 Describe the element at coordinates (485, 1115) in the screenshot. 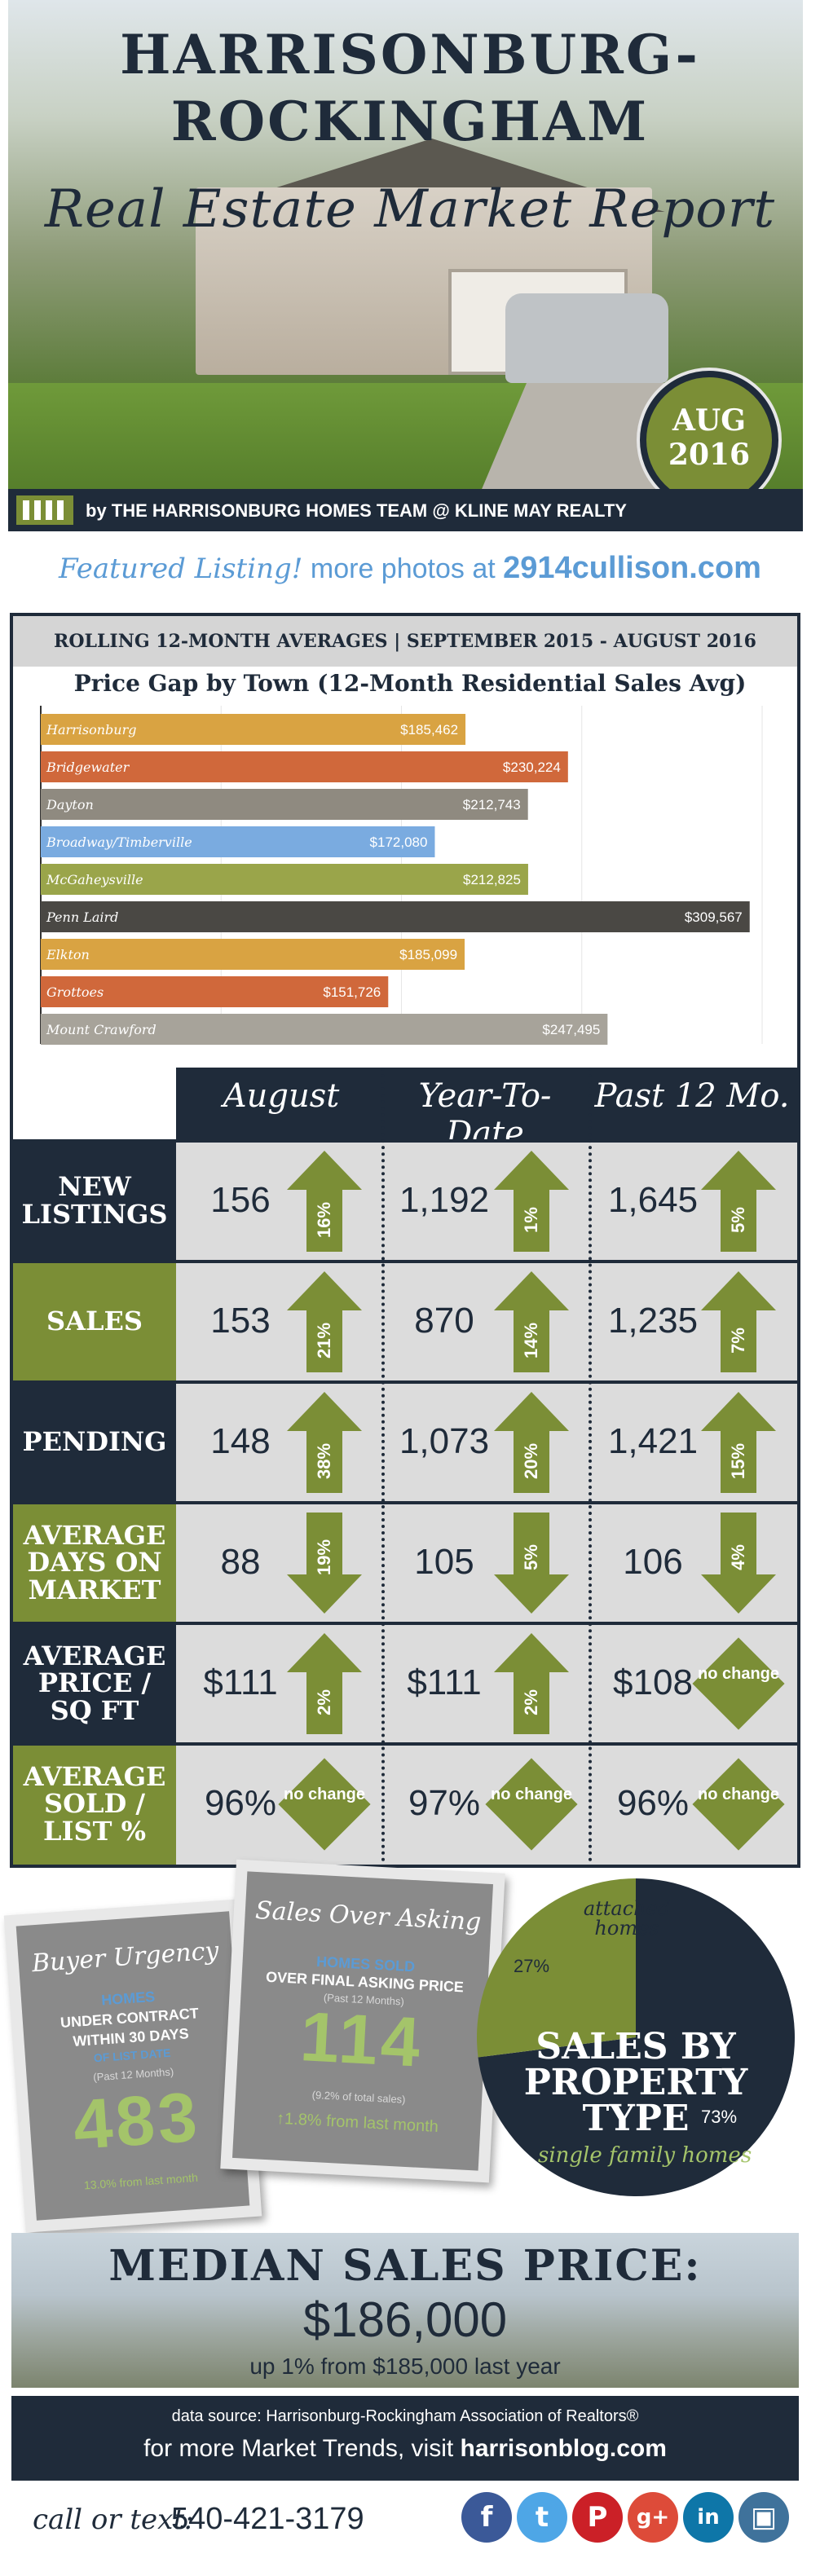

I see `col-ytd: Year-To-Date` at that location.